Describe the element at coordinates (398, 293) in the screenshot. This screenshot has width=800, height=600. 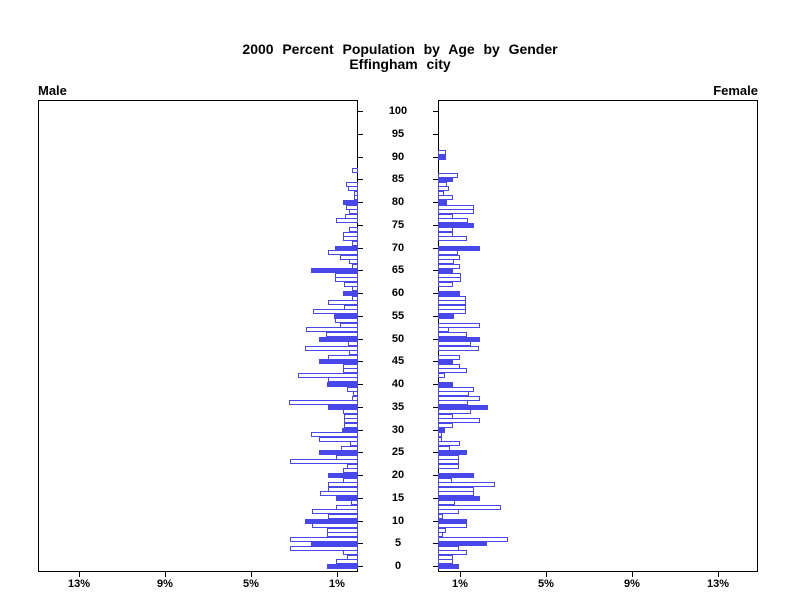
I see `age-tick-label: 60` at that location.